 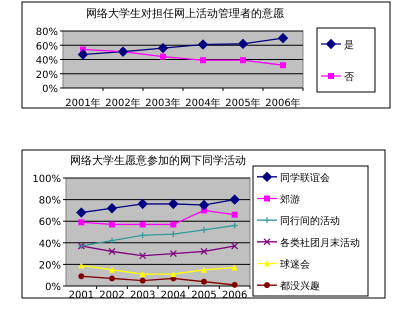 What do you see at coordinates (320, 242) in the screenshot?
I see `legend-label: 各类社团月末活动` at bounding box center [320, 242].